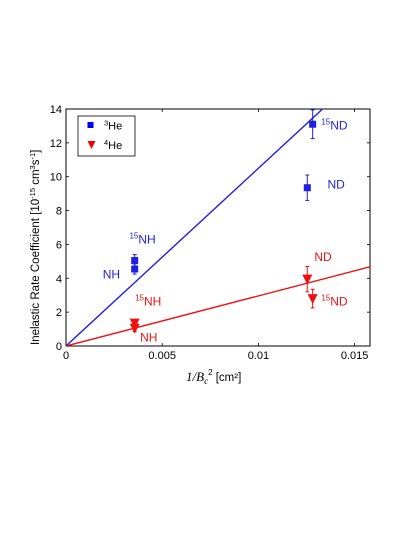 The height and width of the screenshot is (537, 415). Describe the element at coordinates (59, 347) in the screenshot. I see `y-tick-label: 0` at that location.